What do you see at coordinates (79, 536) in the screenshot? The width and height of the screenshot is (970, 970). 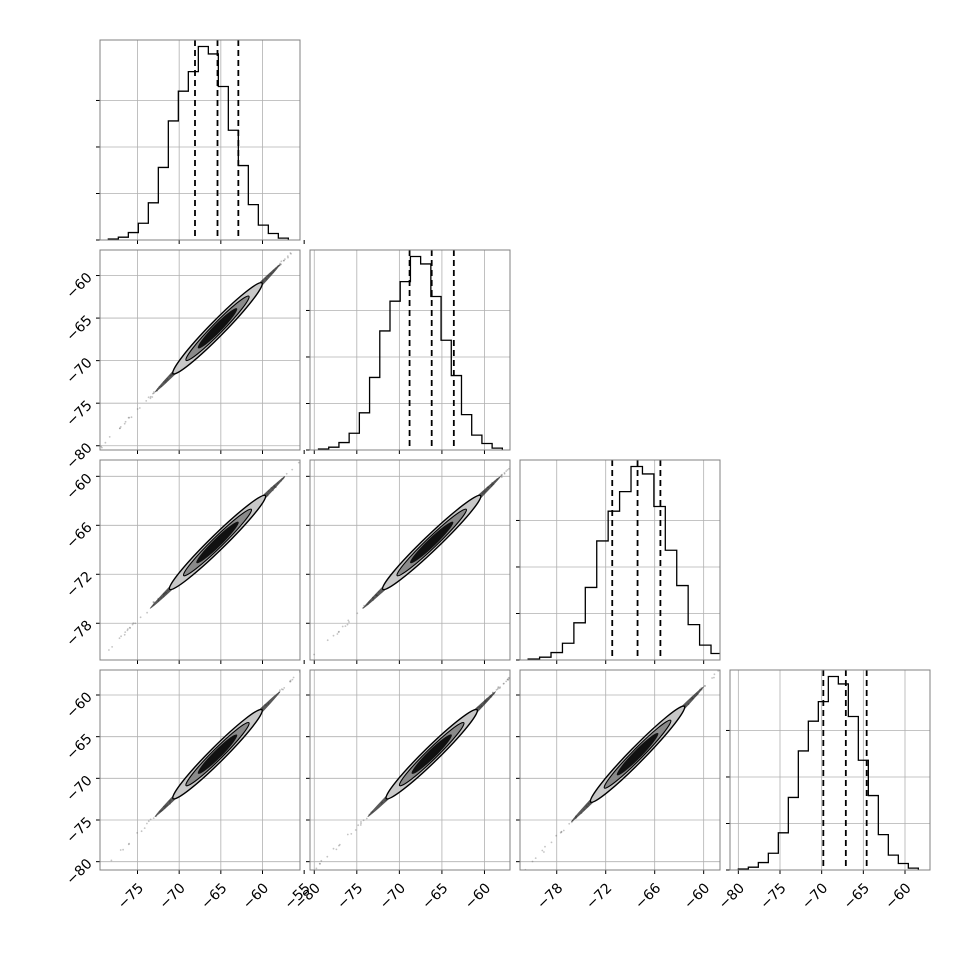 I see `y-tick-label: −66` at bounding box center [79, 536].